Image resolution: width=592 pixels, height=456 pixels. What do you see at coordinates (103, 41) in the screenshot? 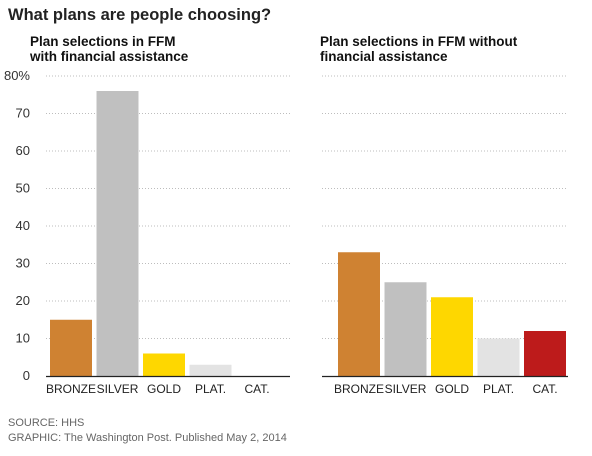
I see `left-chart-title-line-1: Plan selections in FFM` at bounding box center [103, 41].